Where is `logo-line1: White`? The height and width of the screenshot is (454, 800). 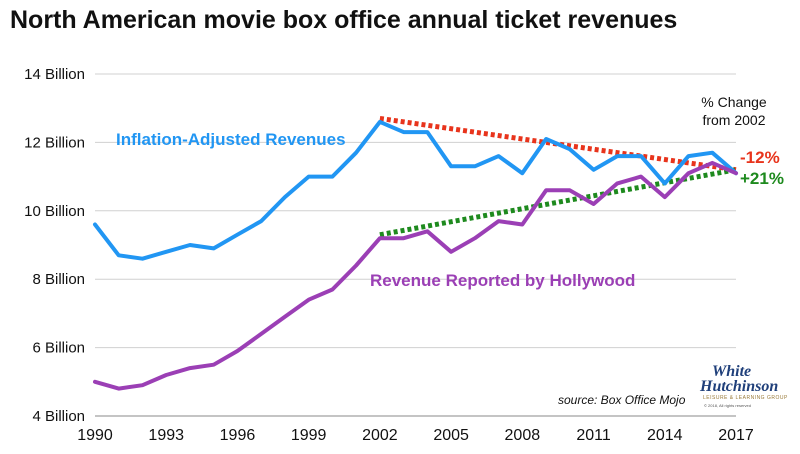
logo-line1: White is located at coordinates (731, 371).